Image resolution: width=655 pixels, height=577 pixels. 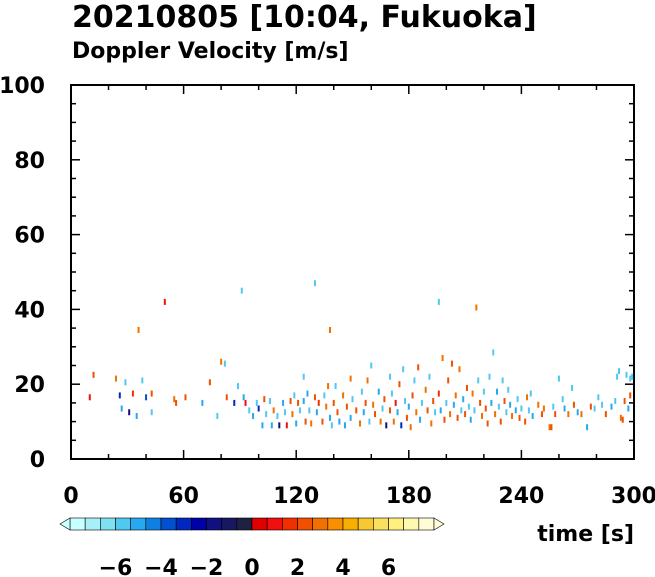 What do you see at coordinates (70, 496) in the screenshot?
I see `x-tick-label: 0` at bounding box center [70, 496].